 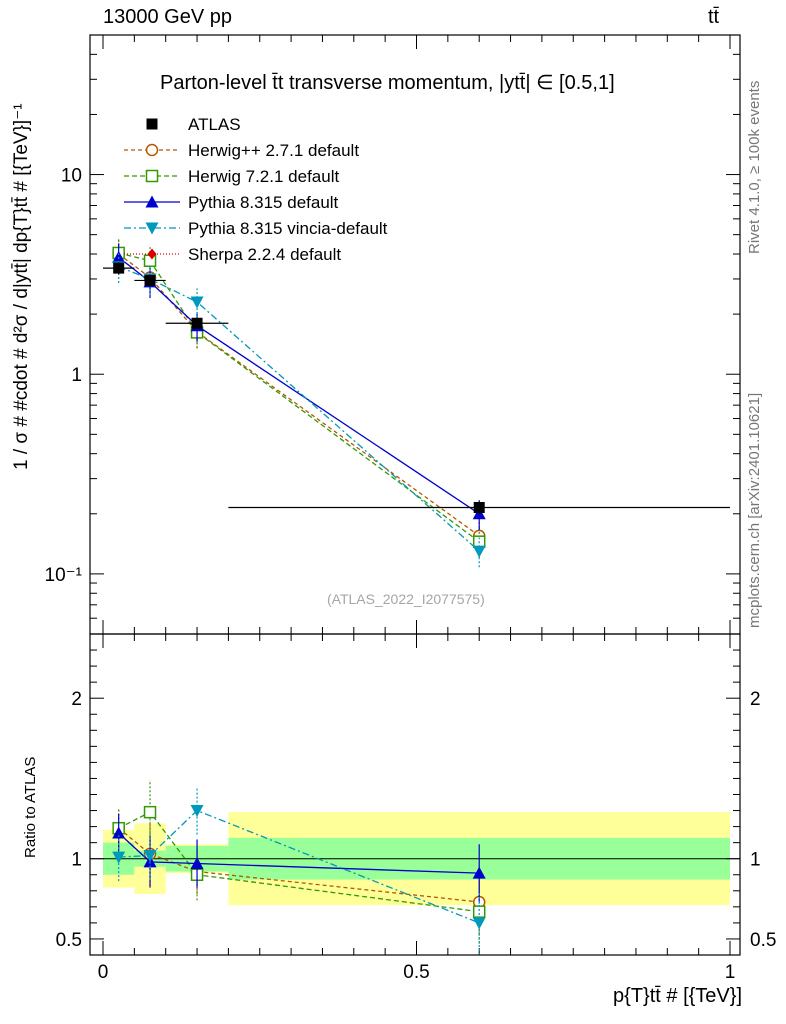 I want to click on x-axis-label: p{T}tt̄ # [{TeV}], so click(x=677, y=996).